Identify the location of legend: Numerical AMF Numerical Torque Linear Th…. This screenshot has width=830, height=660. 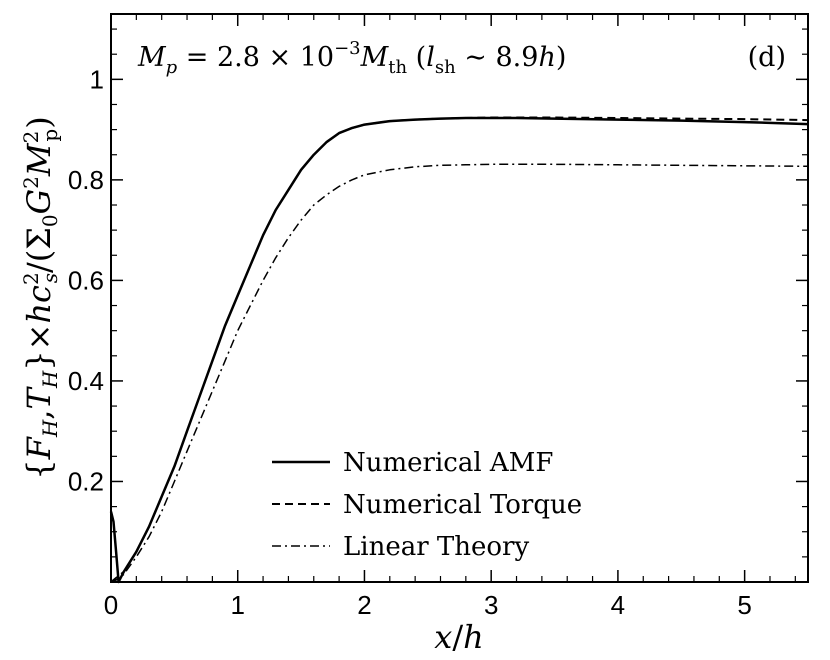
(427, 505).